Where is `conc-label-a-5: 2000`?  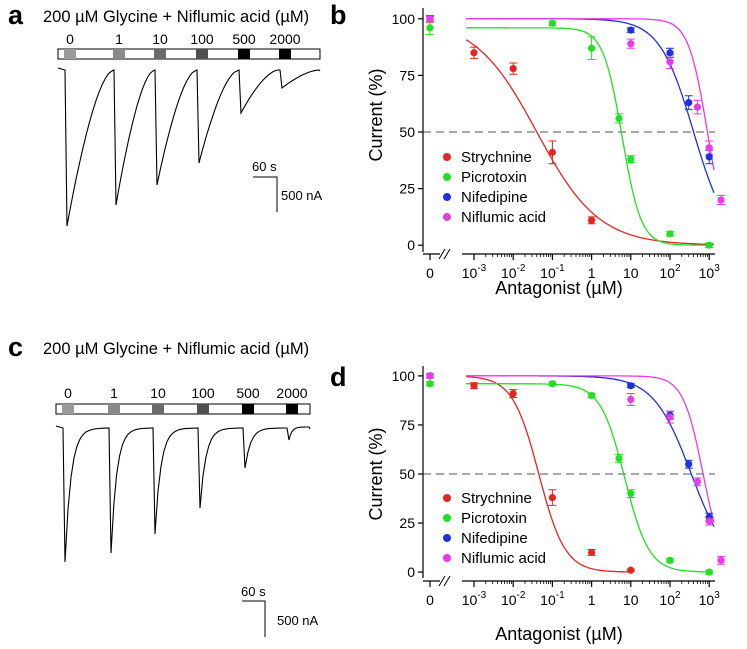 conc-label-a-5: 2000 is located at coordinates (284, 39).